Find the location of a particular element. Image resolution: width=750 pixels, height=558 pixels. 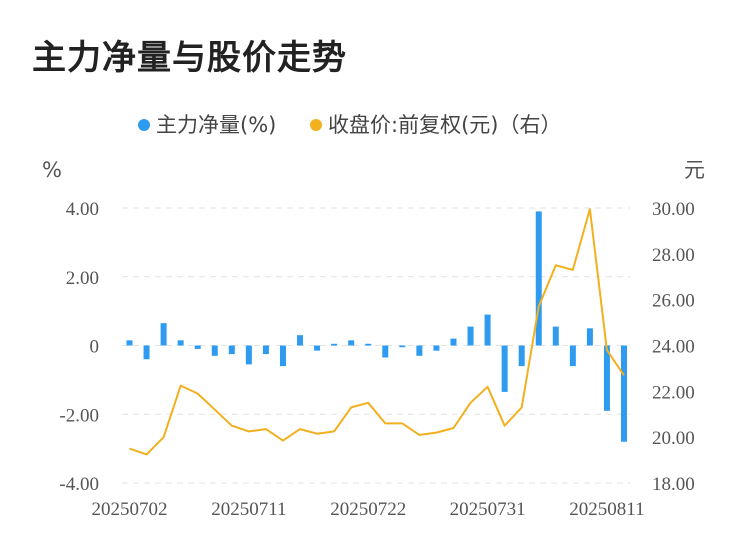

right-tick-label: 28.00 is located at coordinates (673, 255).